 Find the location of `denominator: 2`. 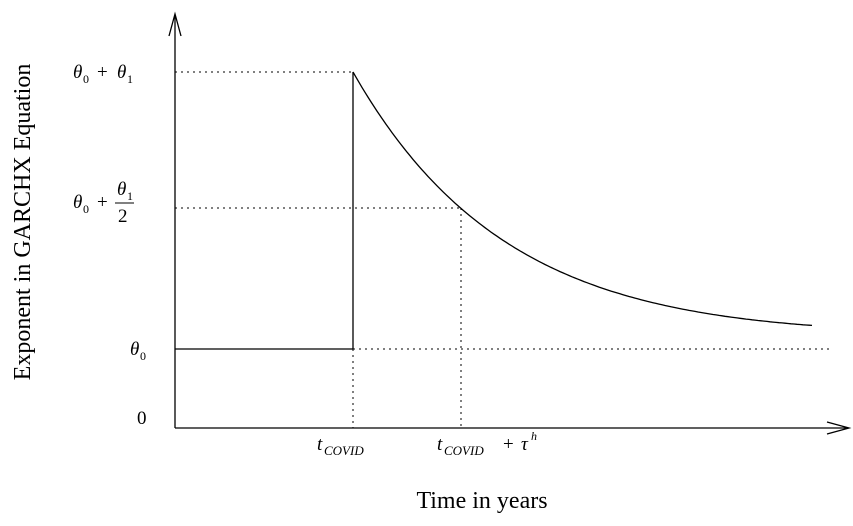

denominator: 2 is located at coordinates (123, 216).